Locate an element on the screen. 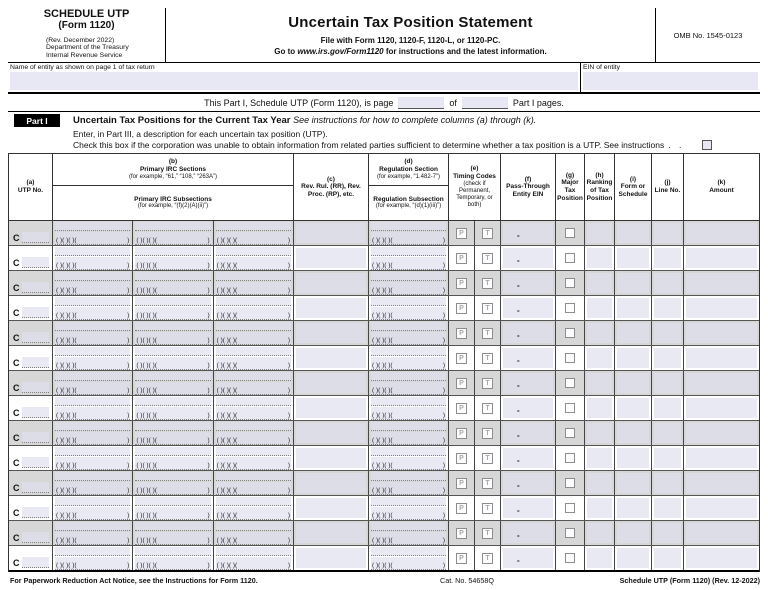  irs-url-link: www.irs.gov/Form1120 is located at coordinates (340, 51).